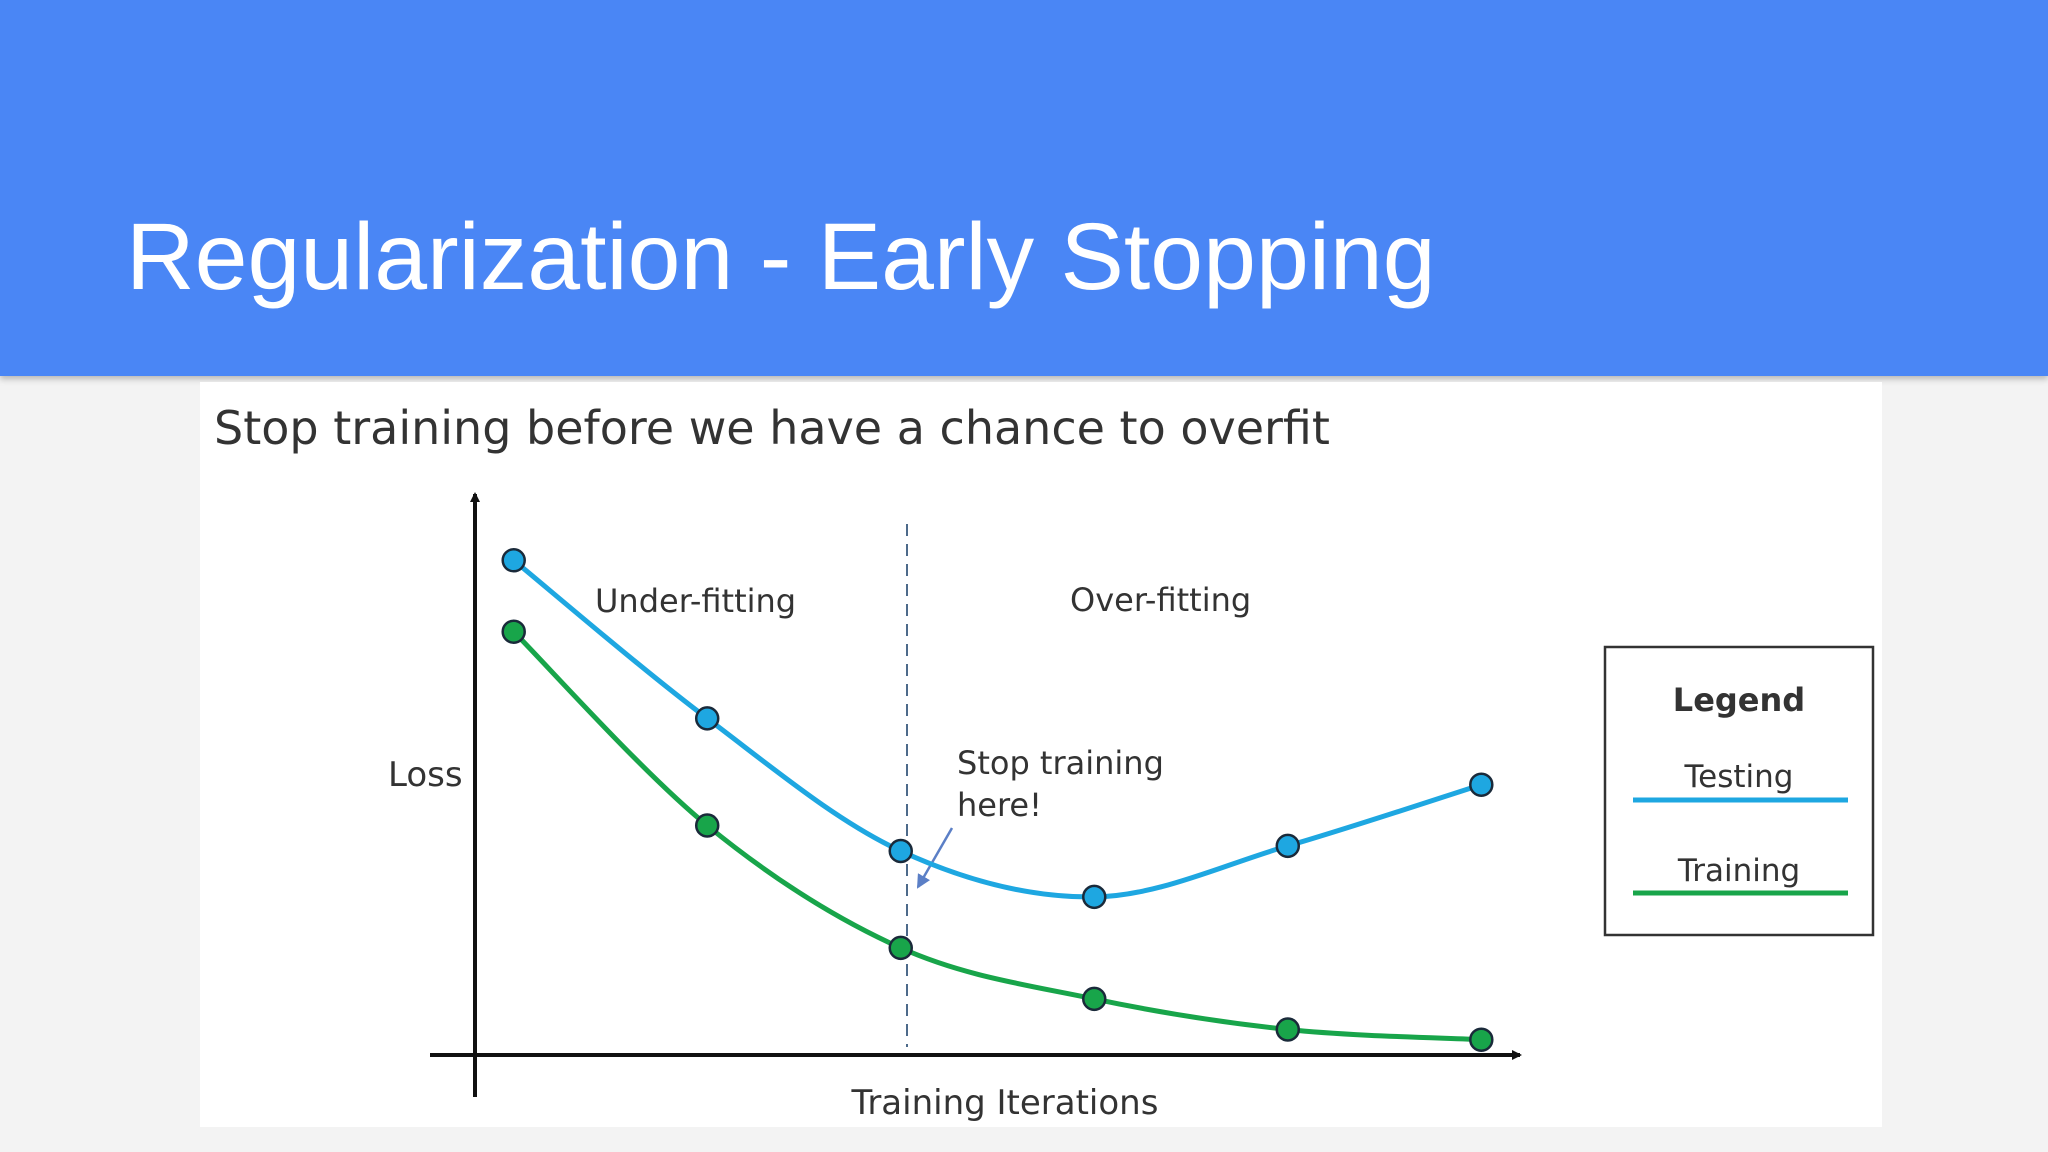 The height and width of the screenshot is (1152, 2048). I want to click on y-axis-label: Loss, so click(425, 775).